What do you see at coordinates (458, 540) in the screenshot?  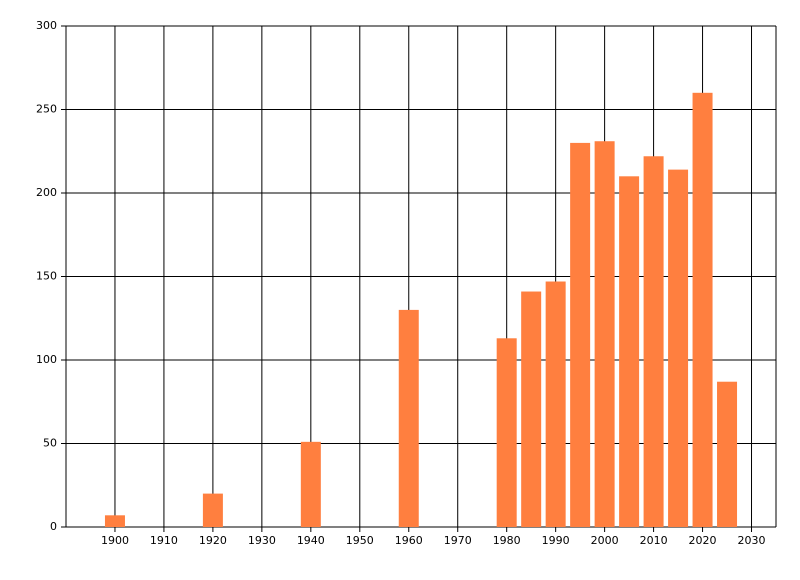 I see `x-tick-label: 1970` at bounding box center [458, 540].